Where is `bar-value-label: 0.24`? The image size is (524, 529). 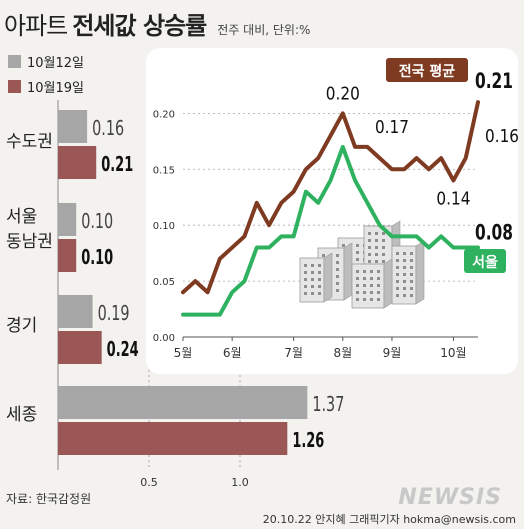 bar-value-label: 0.24 is located at coordinates (123, 349).